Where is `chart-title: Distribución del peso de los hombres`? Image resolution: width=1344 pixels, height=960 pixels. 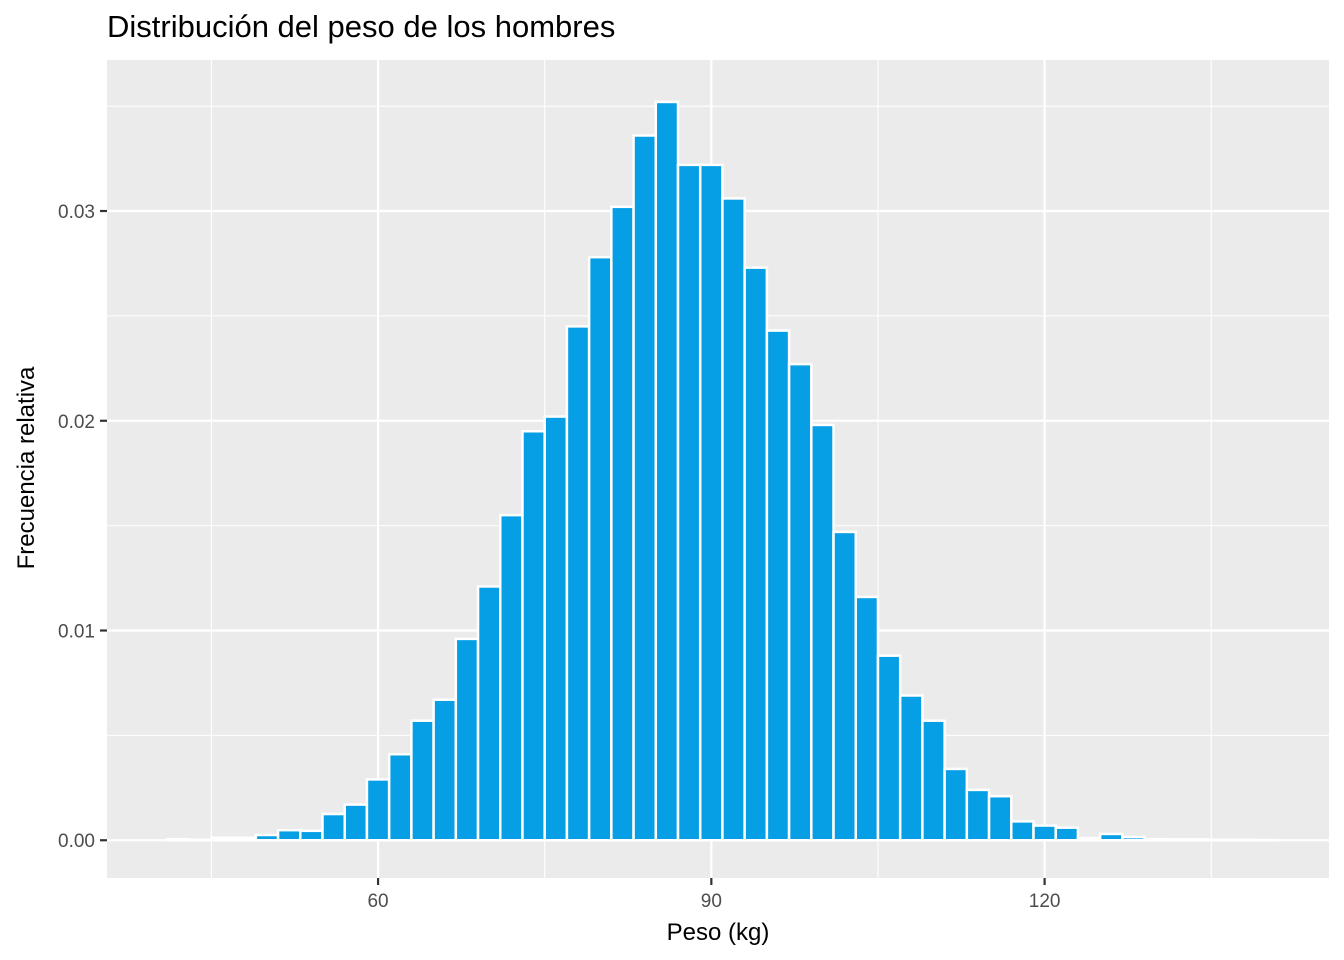 chart-title: Distribución del peso de los hombres is located at coordinates (361, 26).